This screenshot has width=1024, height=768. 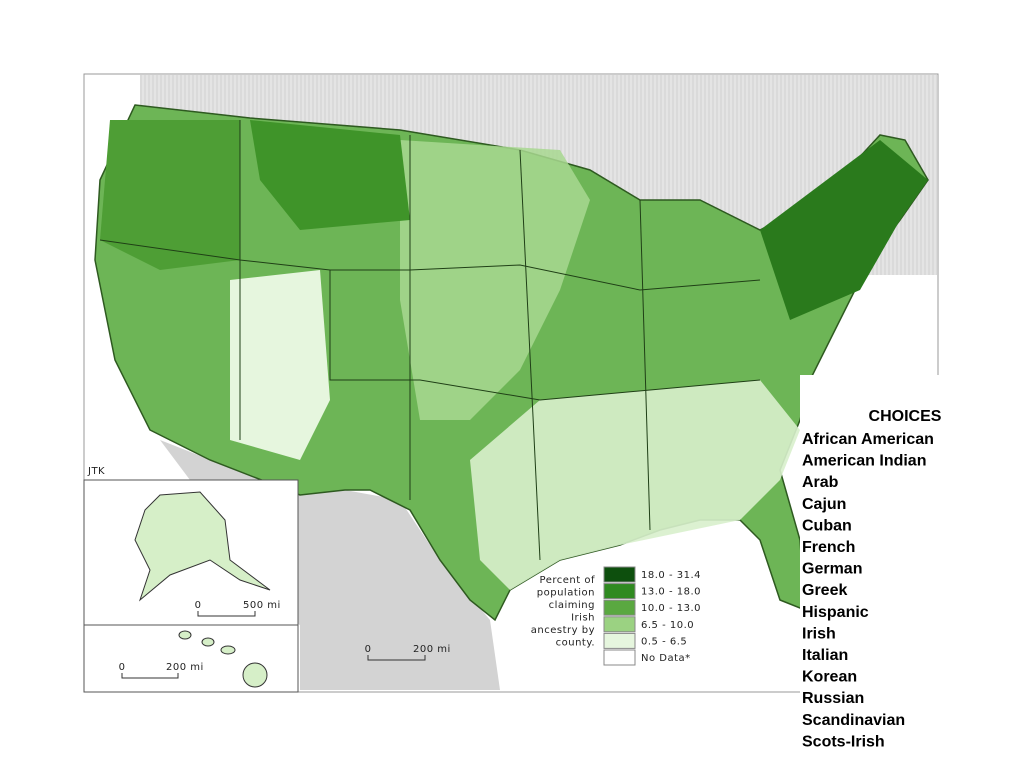 What do you see at coordinates (832, 569) in the screenshot?
I see `choice-item: German` at bounding box center [832, 569].